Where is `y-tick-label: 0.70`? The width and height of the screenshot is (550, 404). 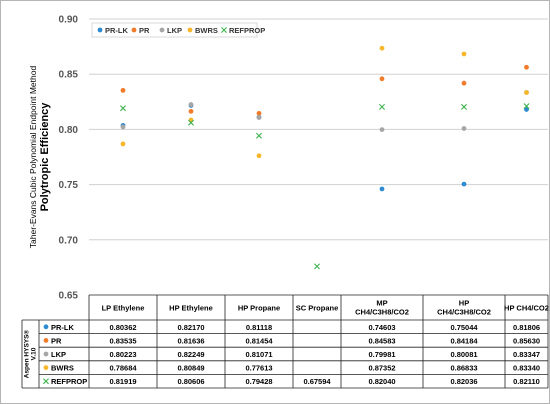
y-tick-label: 0.70 is located at coordinates (69, 240).